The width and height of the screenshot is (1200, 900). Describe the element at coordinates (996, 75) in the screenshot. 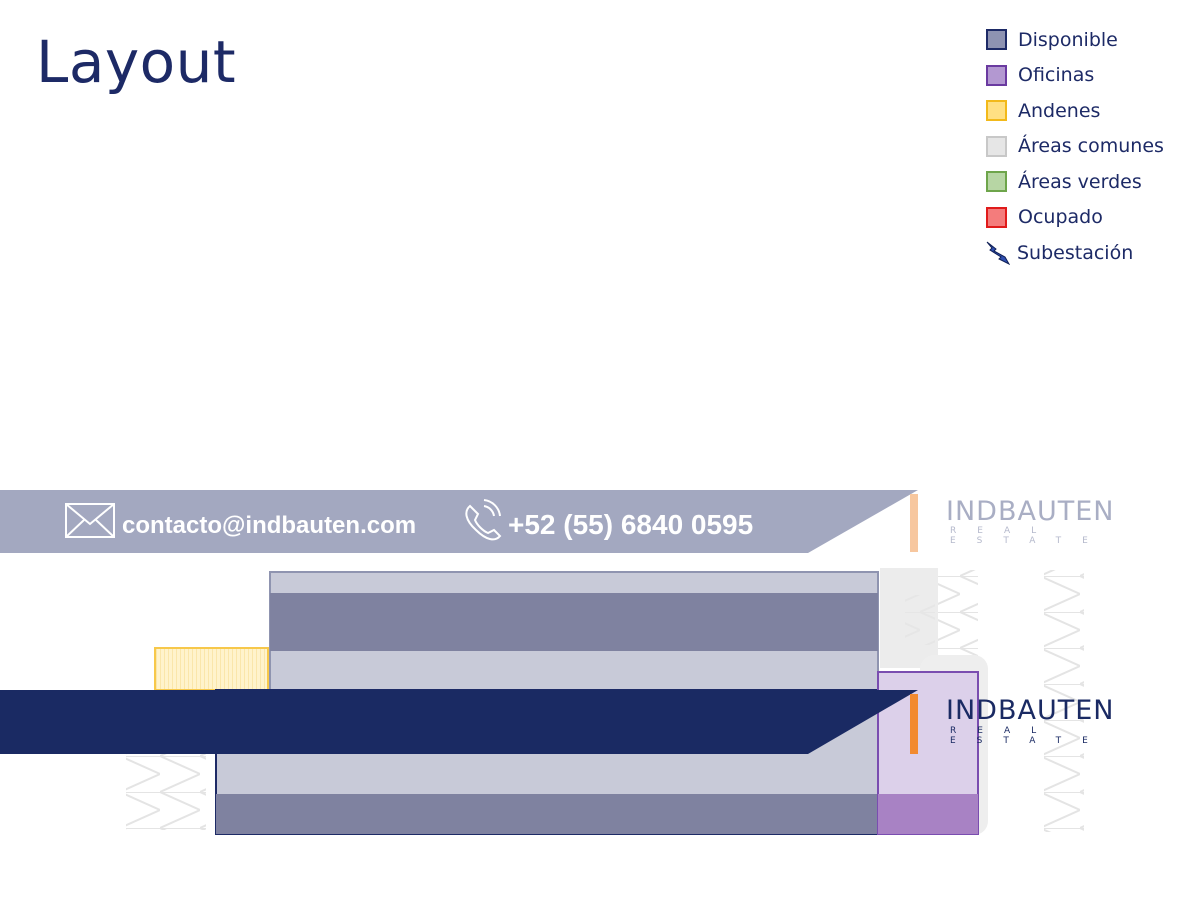

I see `legend-swatch-oficinas` at that location.